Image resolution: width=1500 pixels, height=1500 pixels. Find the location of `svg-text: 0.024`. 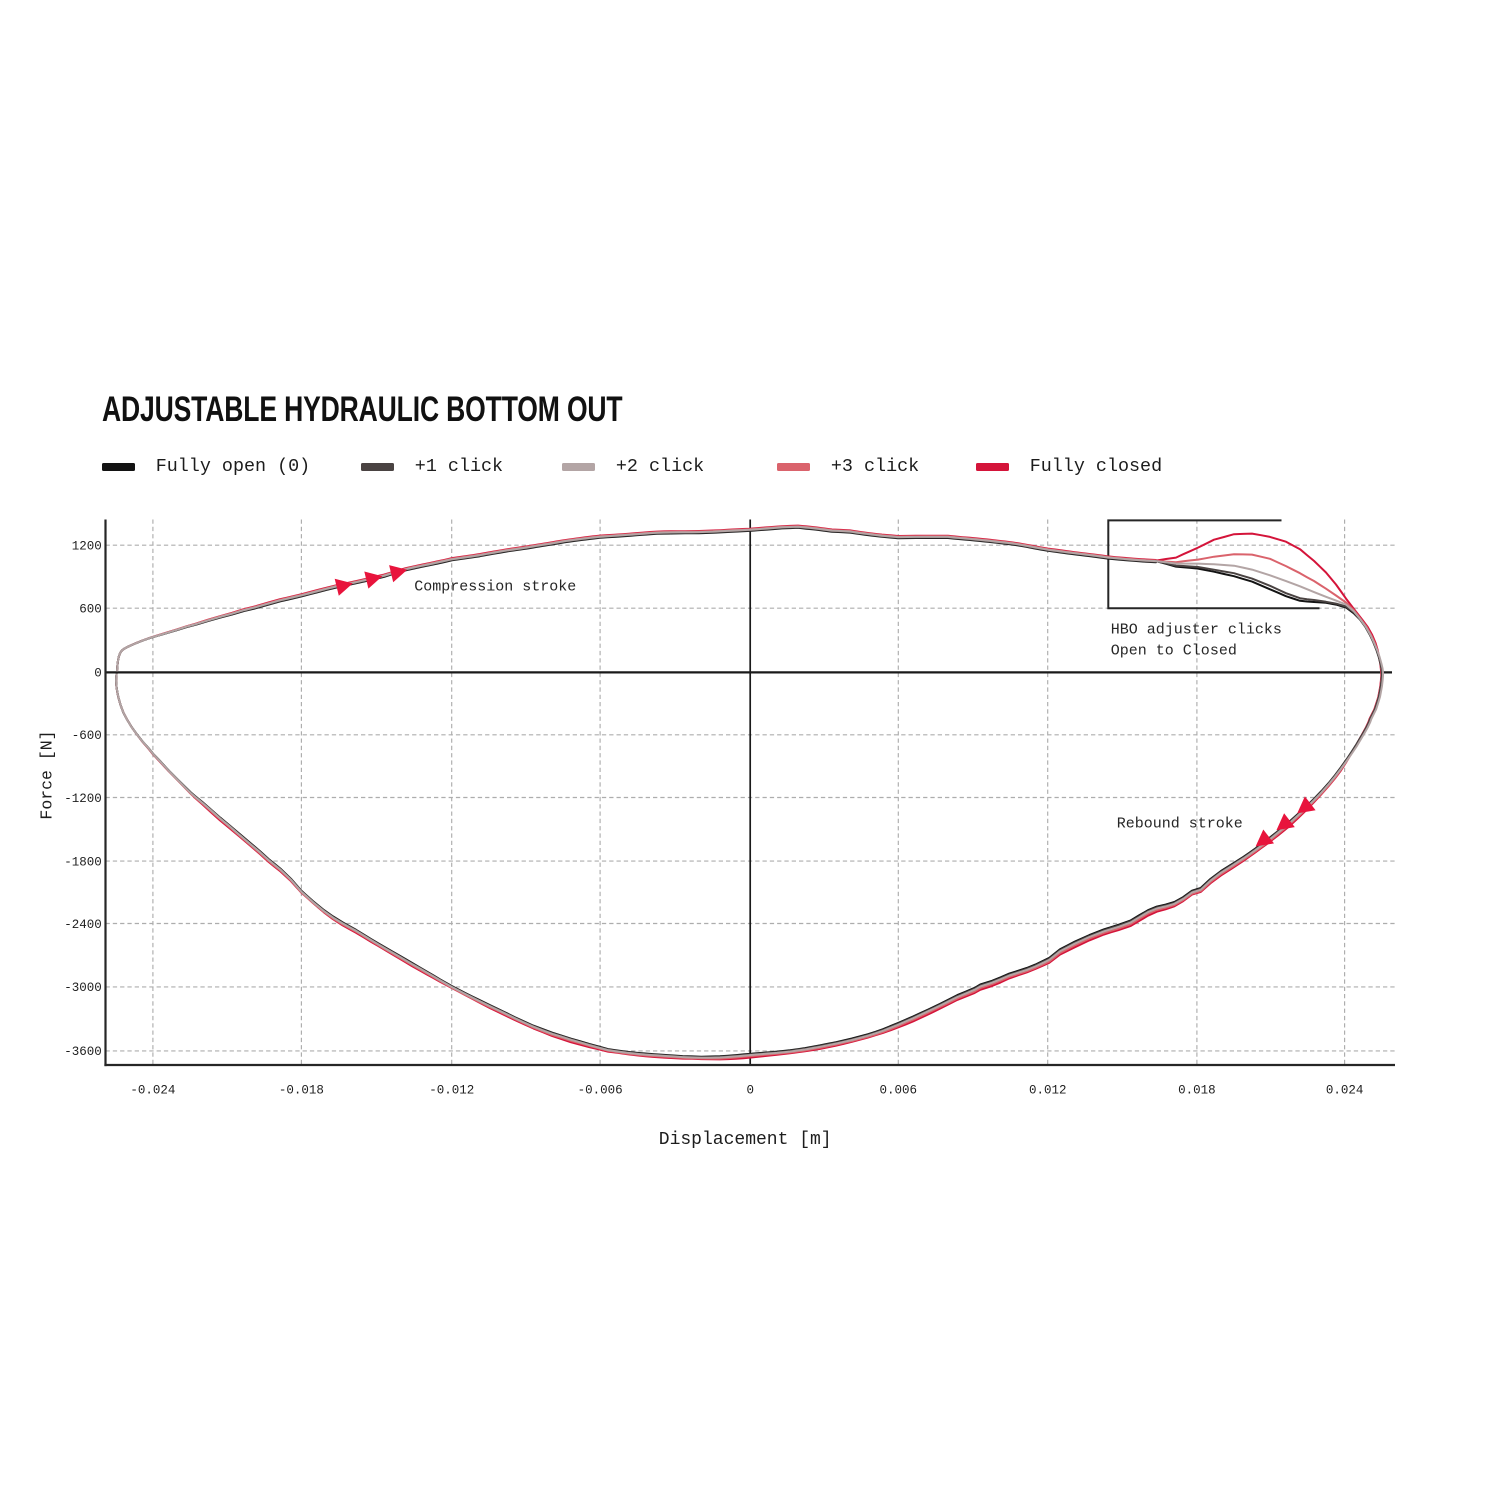

svg-text: 0.024 is located at coordinates (1345, 1091).